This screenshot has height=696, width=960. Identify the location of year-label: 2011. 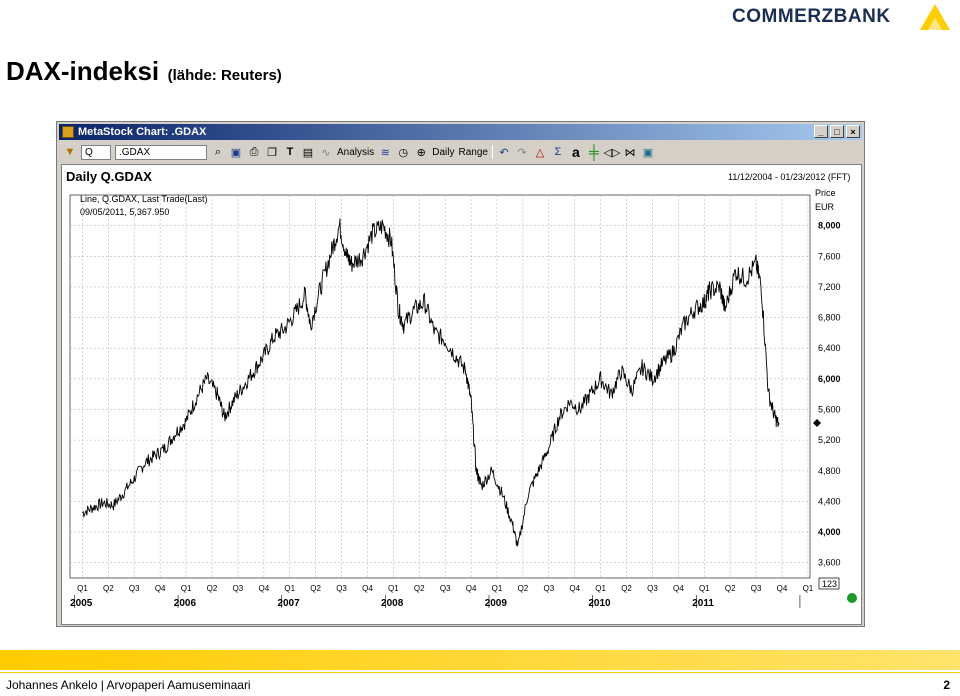
(703, 603).